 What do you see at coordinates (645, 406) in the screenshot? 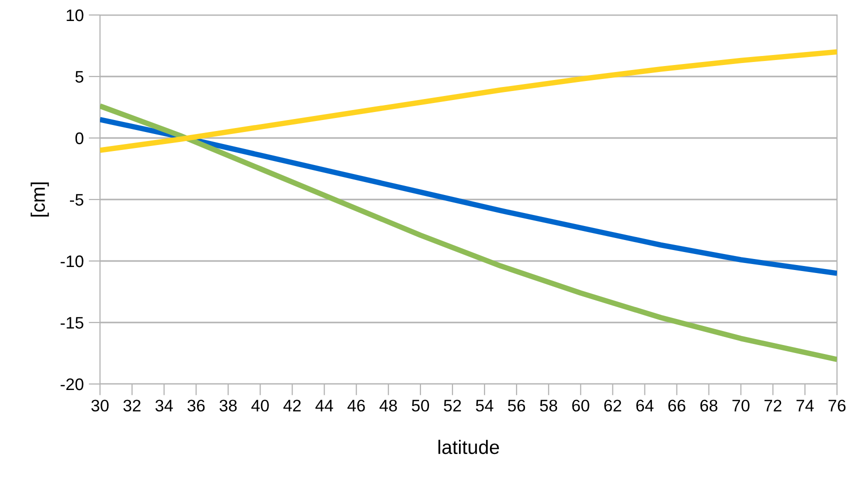
I see `x-tick-label: 64` at bounding box center [645, 406].